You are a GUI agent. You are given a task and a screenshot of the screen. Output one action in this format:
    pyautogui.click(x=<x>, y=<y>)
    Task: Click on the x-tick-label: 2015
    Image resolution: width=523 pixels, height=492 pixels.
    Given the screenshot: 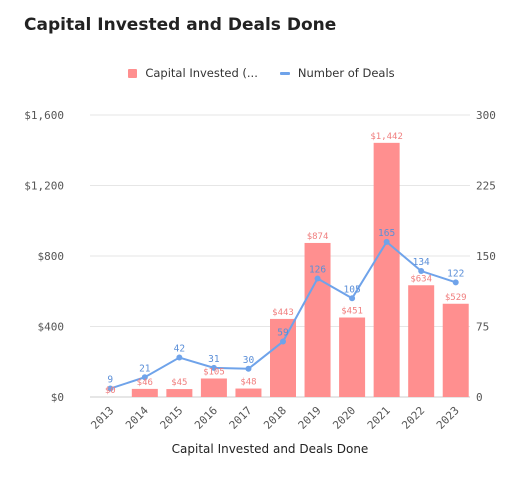 What is the action you would take?
    pyautogui.click(x=172, y=418)
    